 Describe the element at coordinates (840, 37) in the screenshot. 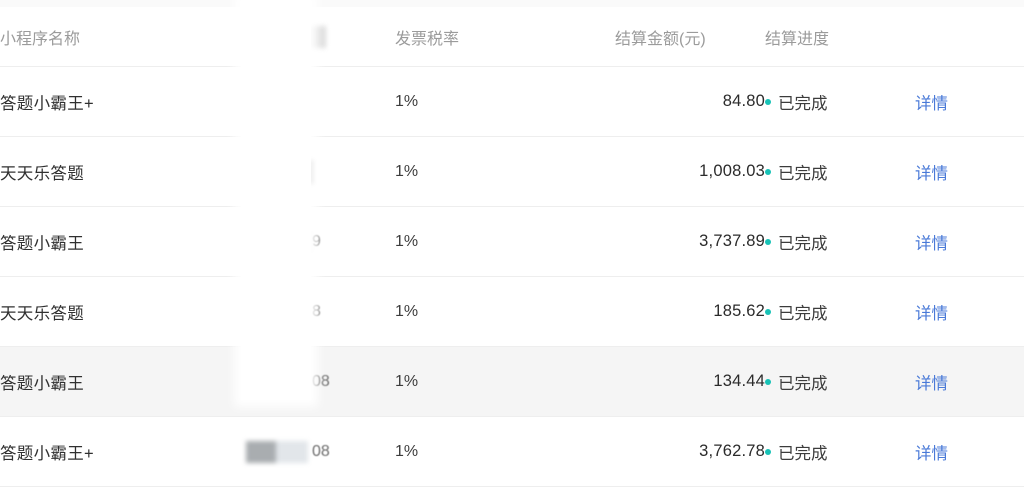

I see `column-header-progress: 结算进度` at that location.